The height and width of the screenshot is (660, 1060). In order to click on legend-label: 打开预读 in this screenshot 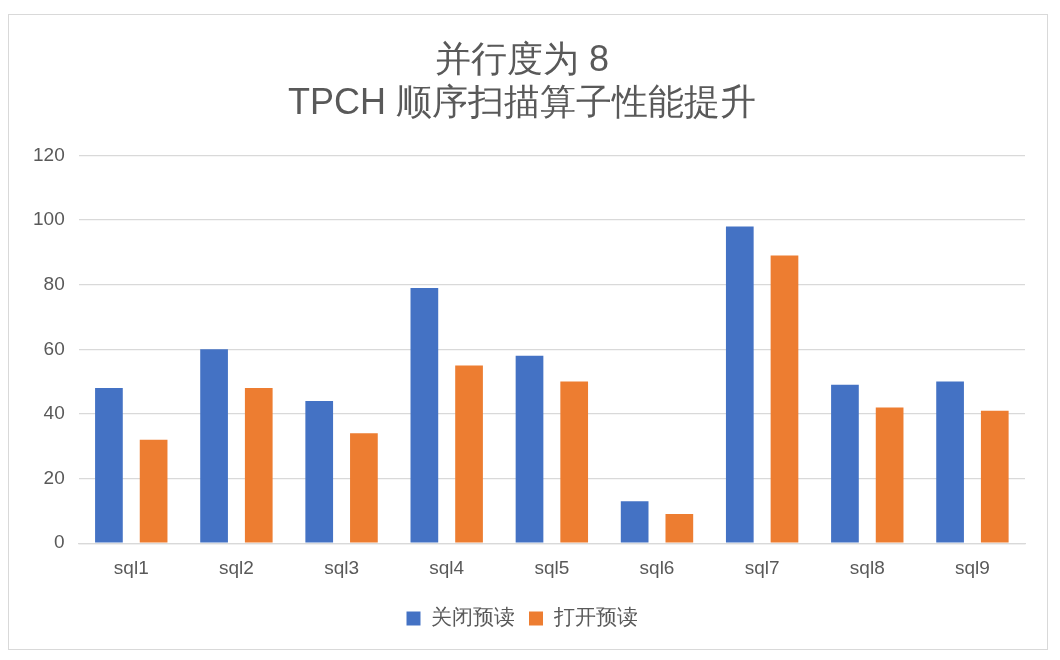, I will do `click(595, 617)`.